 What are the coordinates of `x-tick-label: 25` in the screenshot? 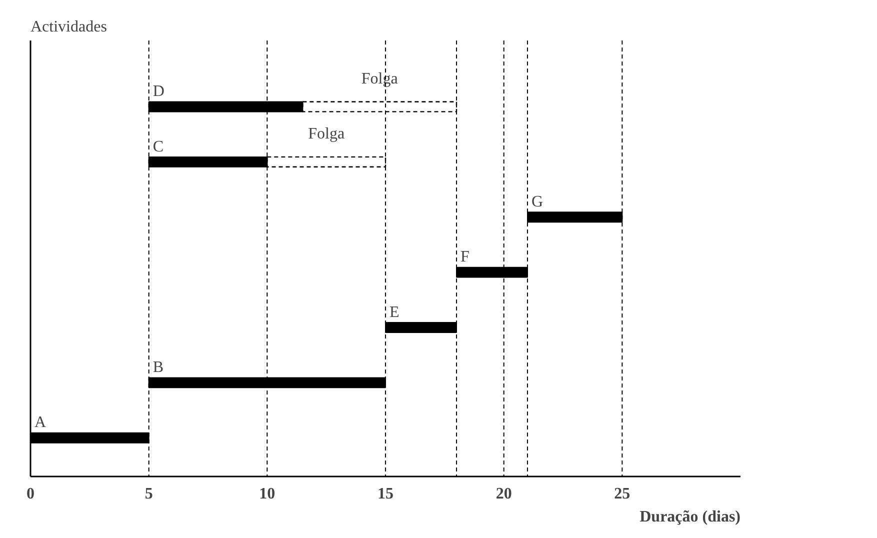 It's located at (622, 494).